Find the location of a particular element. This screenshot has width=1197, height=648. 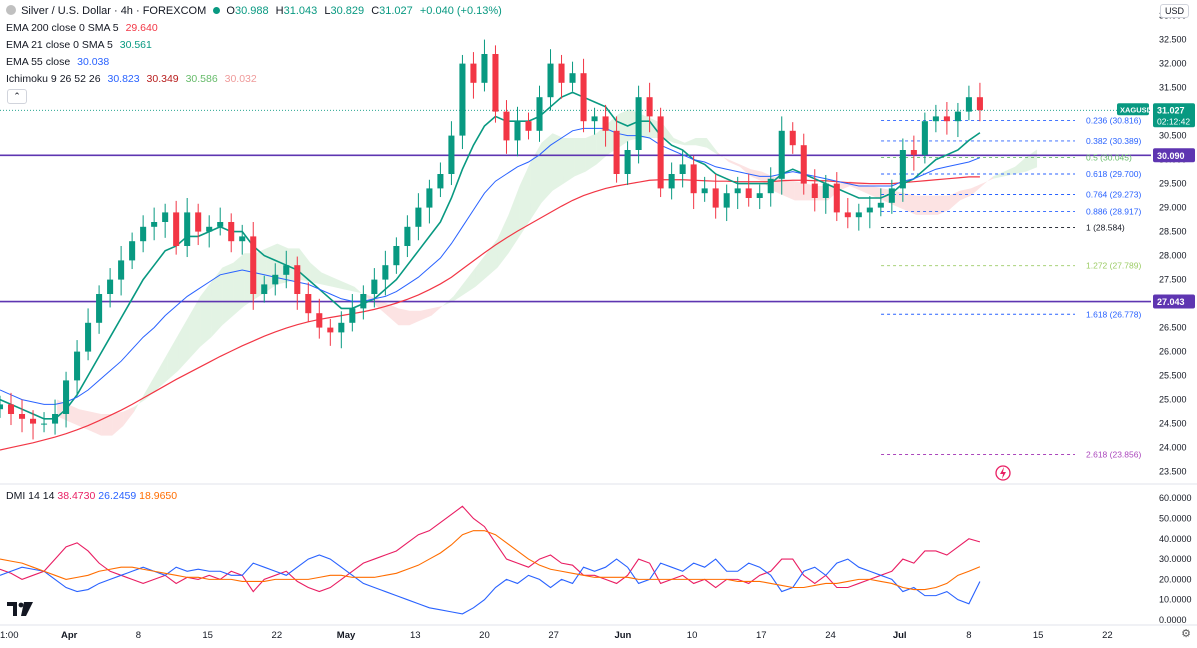

price-tick-label: 28.000 is located at coordinates (1173, 256).